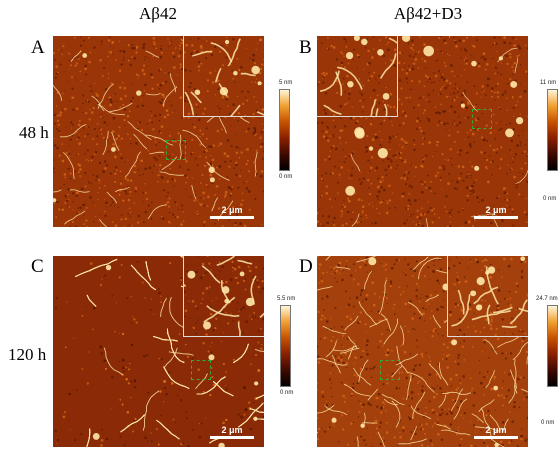 The width and height of the screenshot is (558, 459). I want to click on row-label-48h: 48 h, so click(34, 132).